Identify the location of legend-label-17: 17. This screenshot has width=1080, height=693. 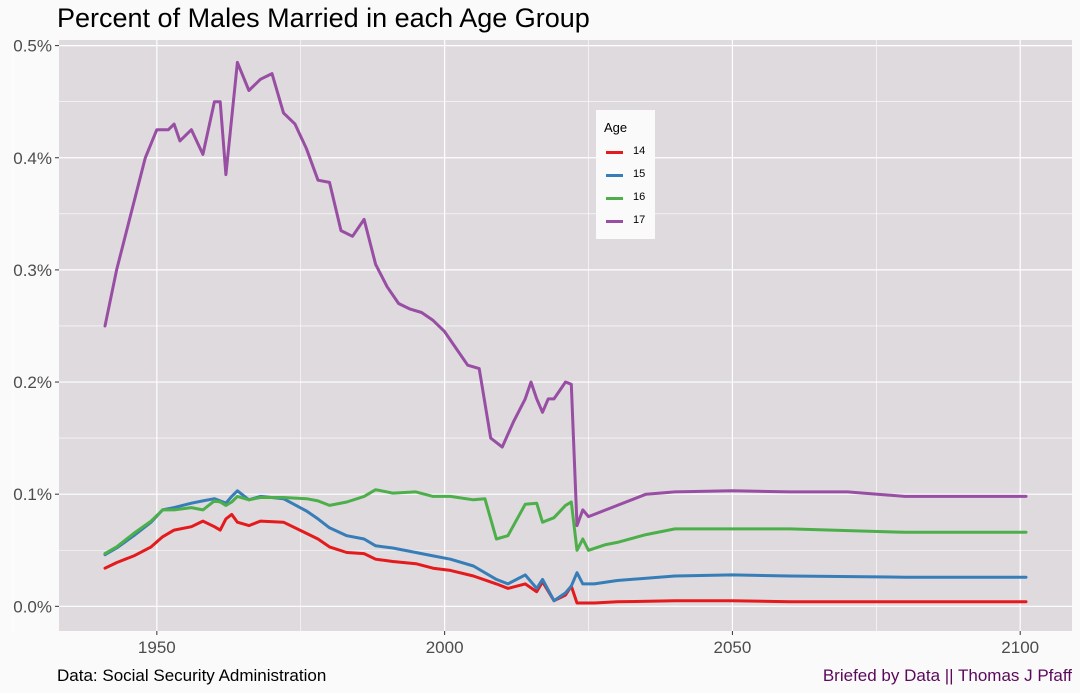
(639, 220).